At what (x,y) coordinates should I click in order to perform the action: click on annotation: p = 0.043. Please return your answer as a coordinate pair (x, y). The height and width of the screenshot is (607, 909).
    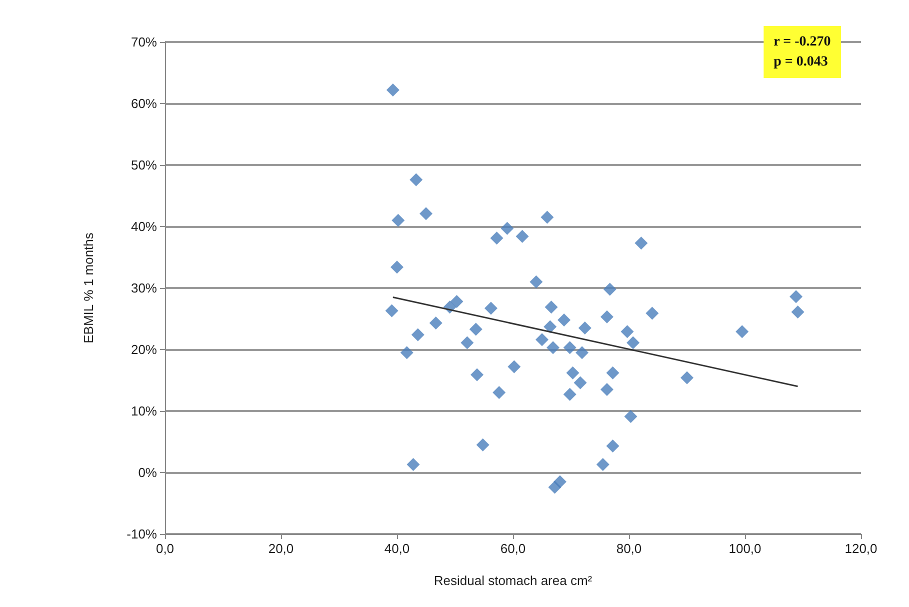
    Looking at the image, I should click on (801, 62).